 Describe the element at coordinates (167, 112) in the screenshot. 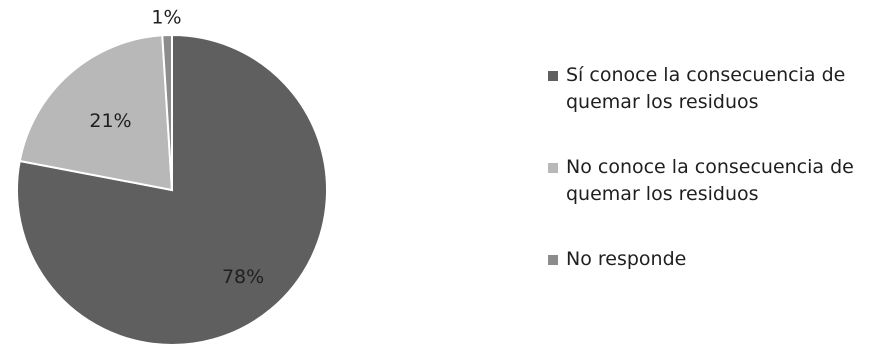

I see `pie-slice-no-responde` at that location.